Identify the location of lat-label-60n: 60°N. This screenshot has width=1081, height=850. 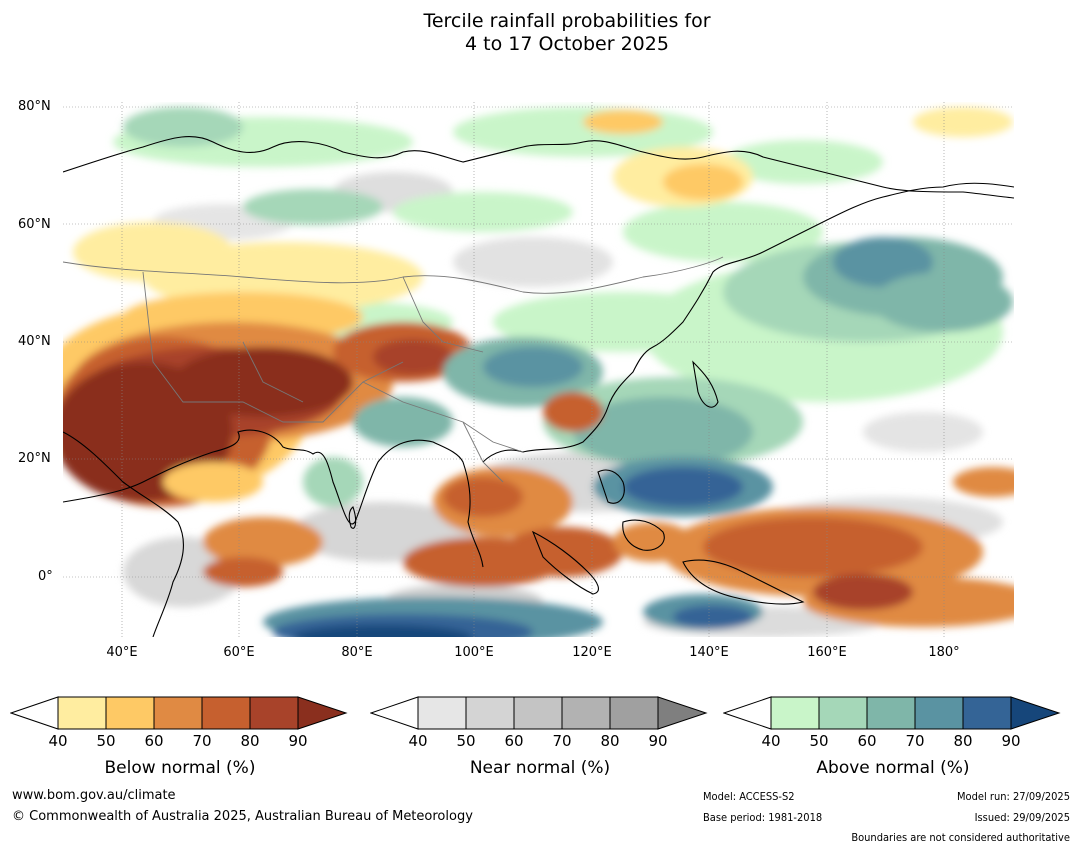
(34, 224).